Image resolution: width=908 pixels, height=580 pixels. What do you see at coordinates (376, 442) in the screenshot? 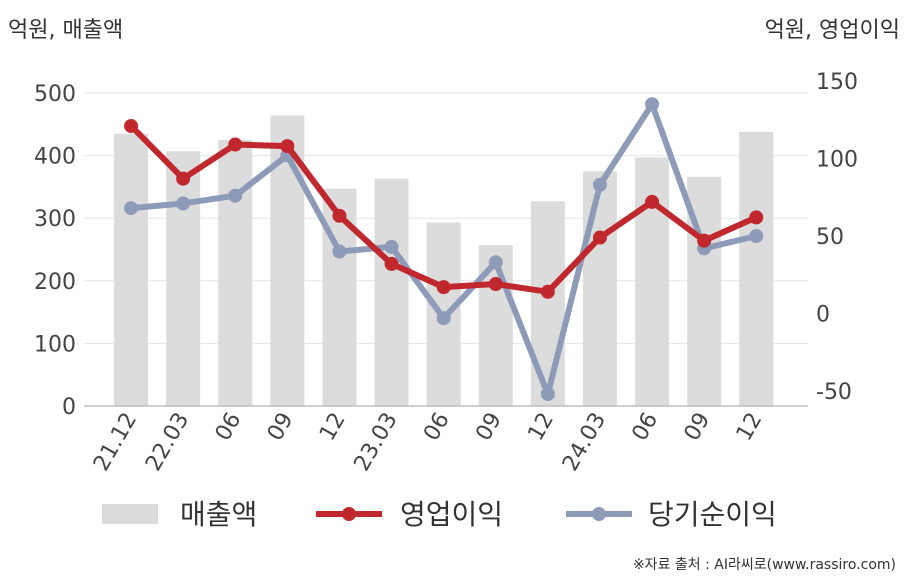
I see `x-tick-label: 23.03` at bounding box center [376, 442].